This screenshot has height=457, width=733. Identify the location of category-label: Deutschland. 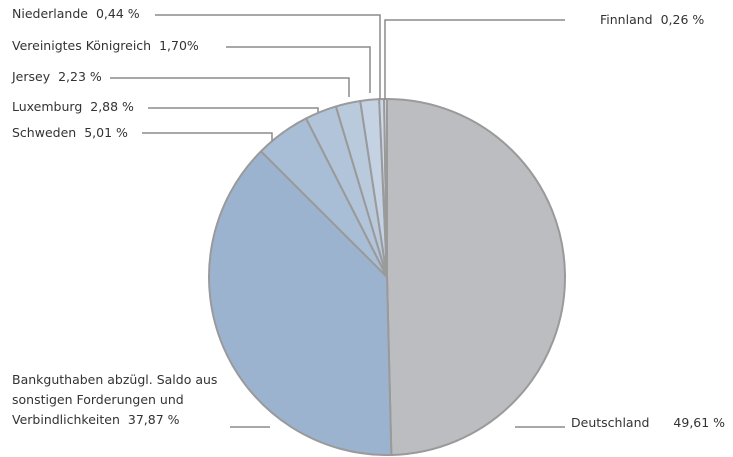
(610, 422).